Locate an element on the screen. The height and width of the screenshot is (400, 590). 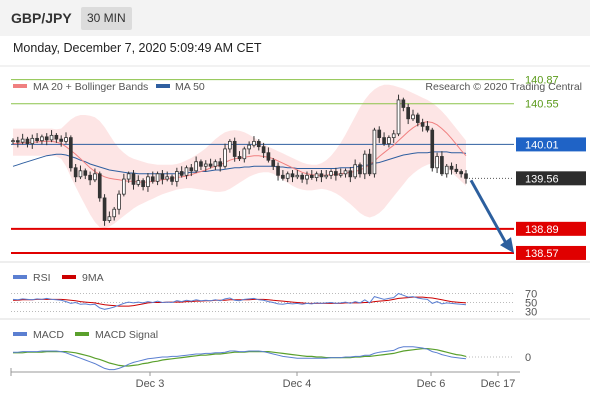
legend-rsi-ma-swatch is located at coordinates (69, 277).